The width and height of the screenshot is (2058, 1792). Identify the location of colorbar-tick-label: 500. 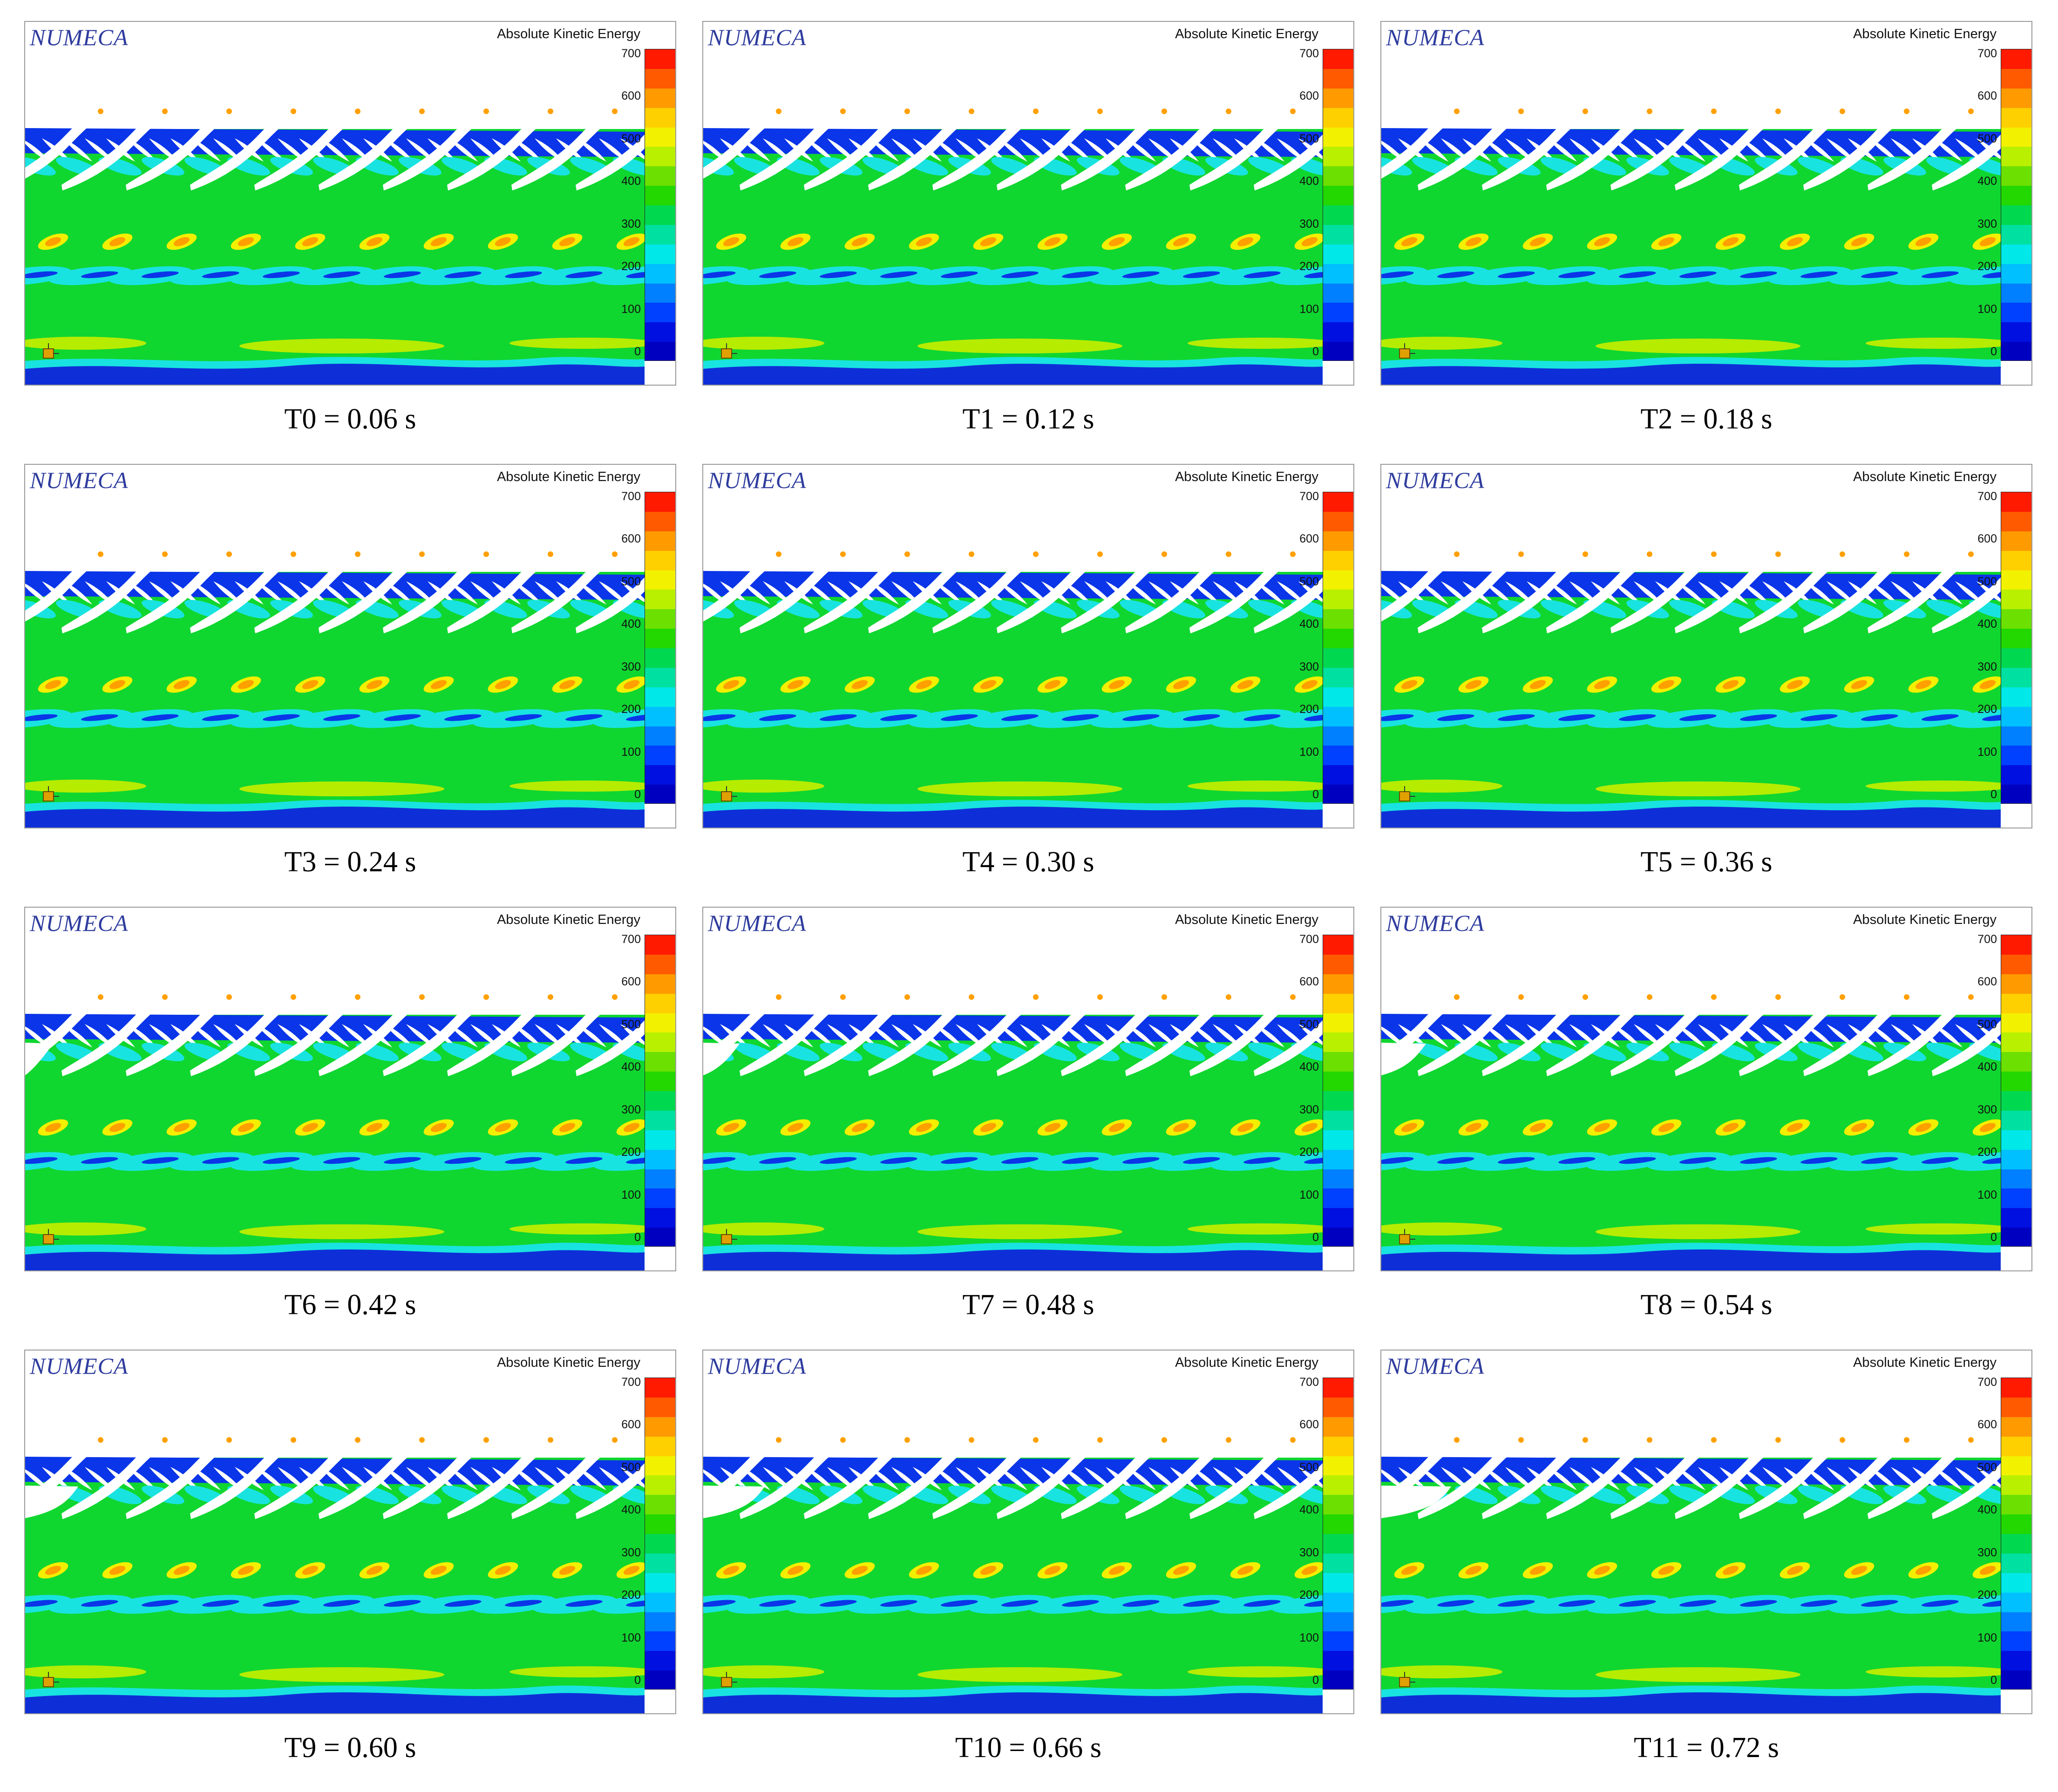
(631, 581).